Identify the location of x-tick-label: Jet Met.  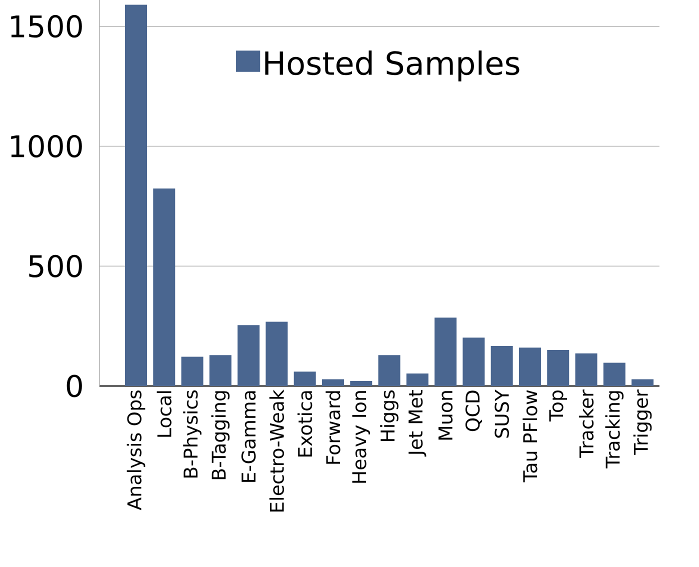
(417, 423).